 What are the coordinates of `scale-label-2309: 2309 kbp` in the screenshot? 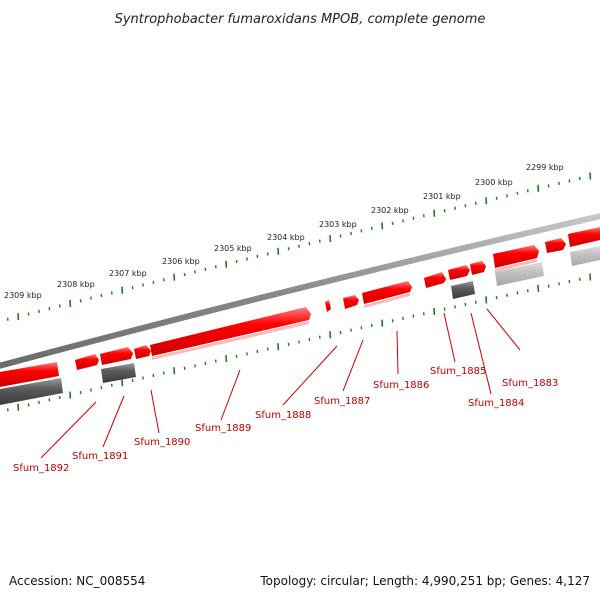 It's located at (23, 295).